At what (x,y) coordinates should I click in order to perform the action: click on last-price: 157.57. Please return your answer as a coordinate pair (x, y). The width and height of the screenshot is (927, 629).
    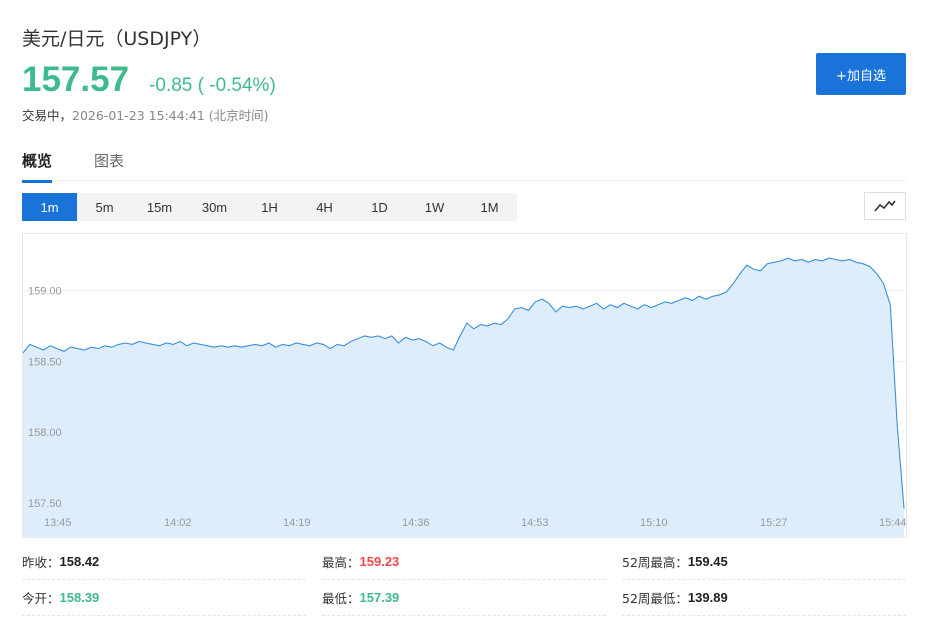
    Looking at the image, I should click on (76, 79).